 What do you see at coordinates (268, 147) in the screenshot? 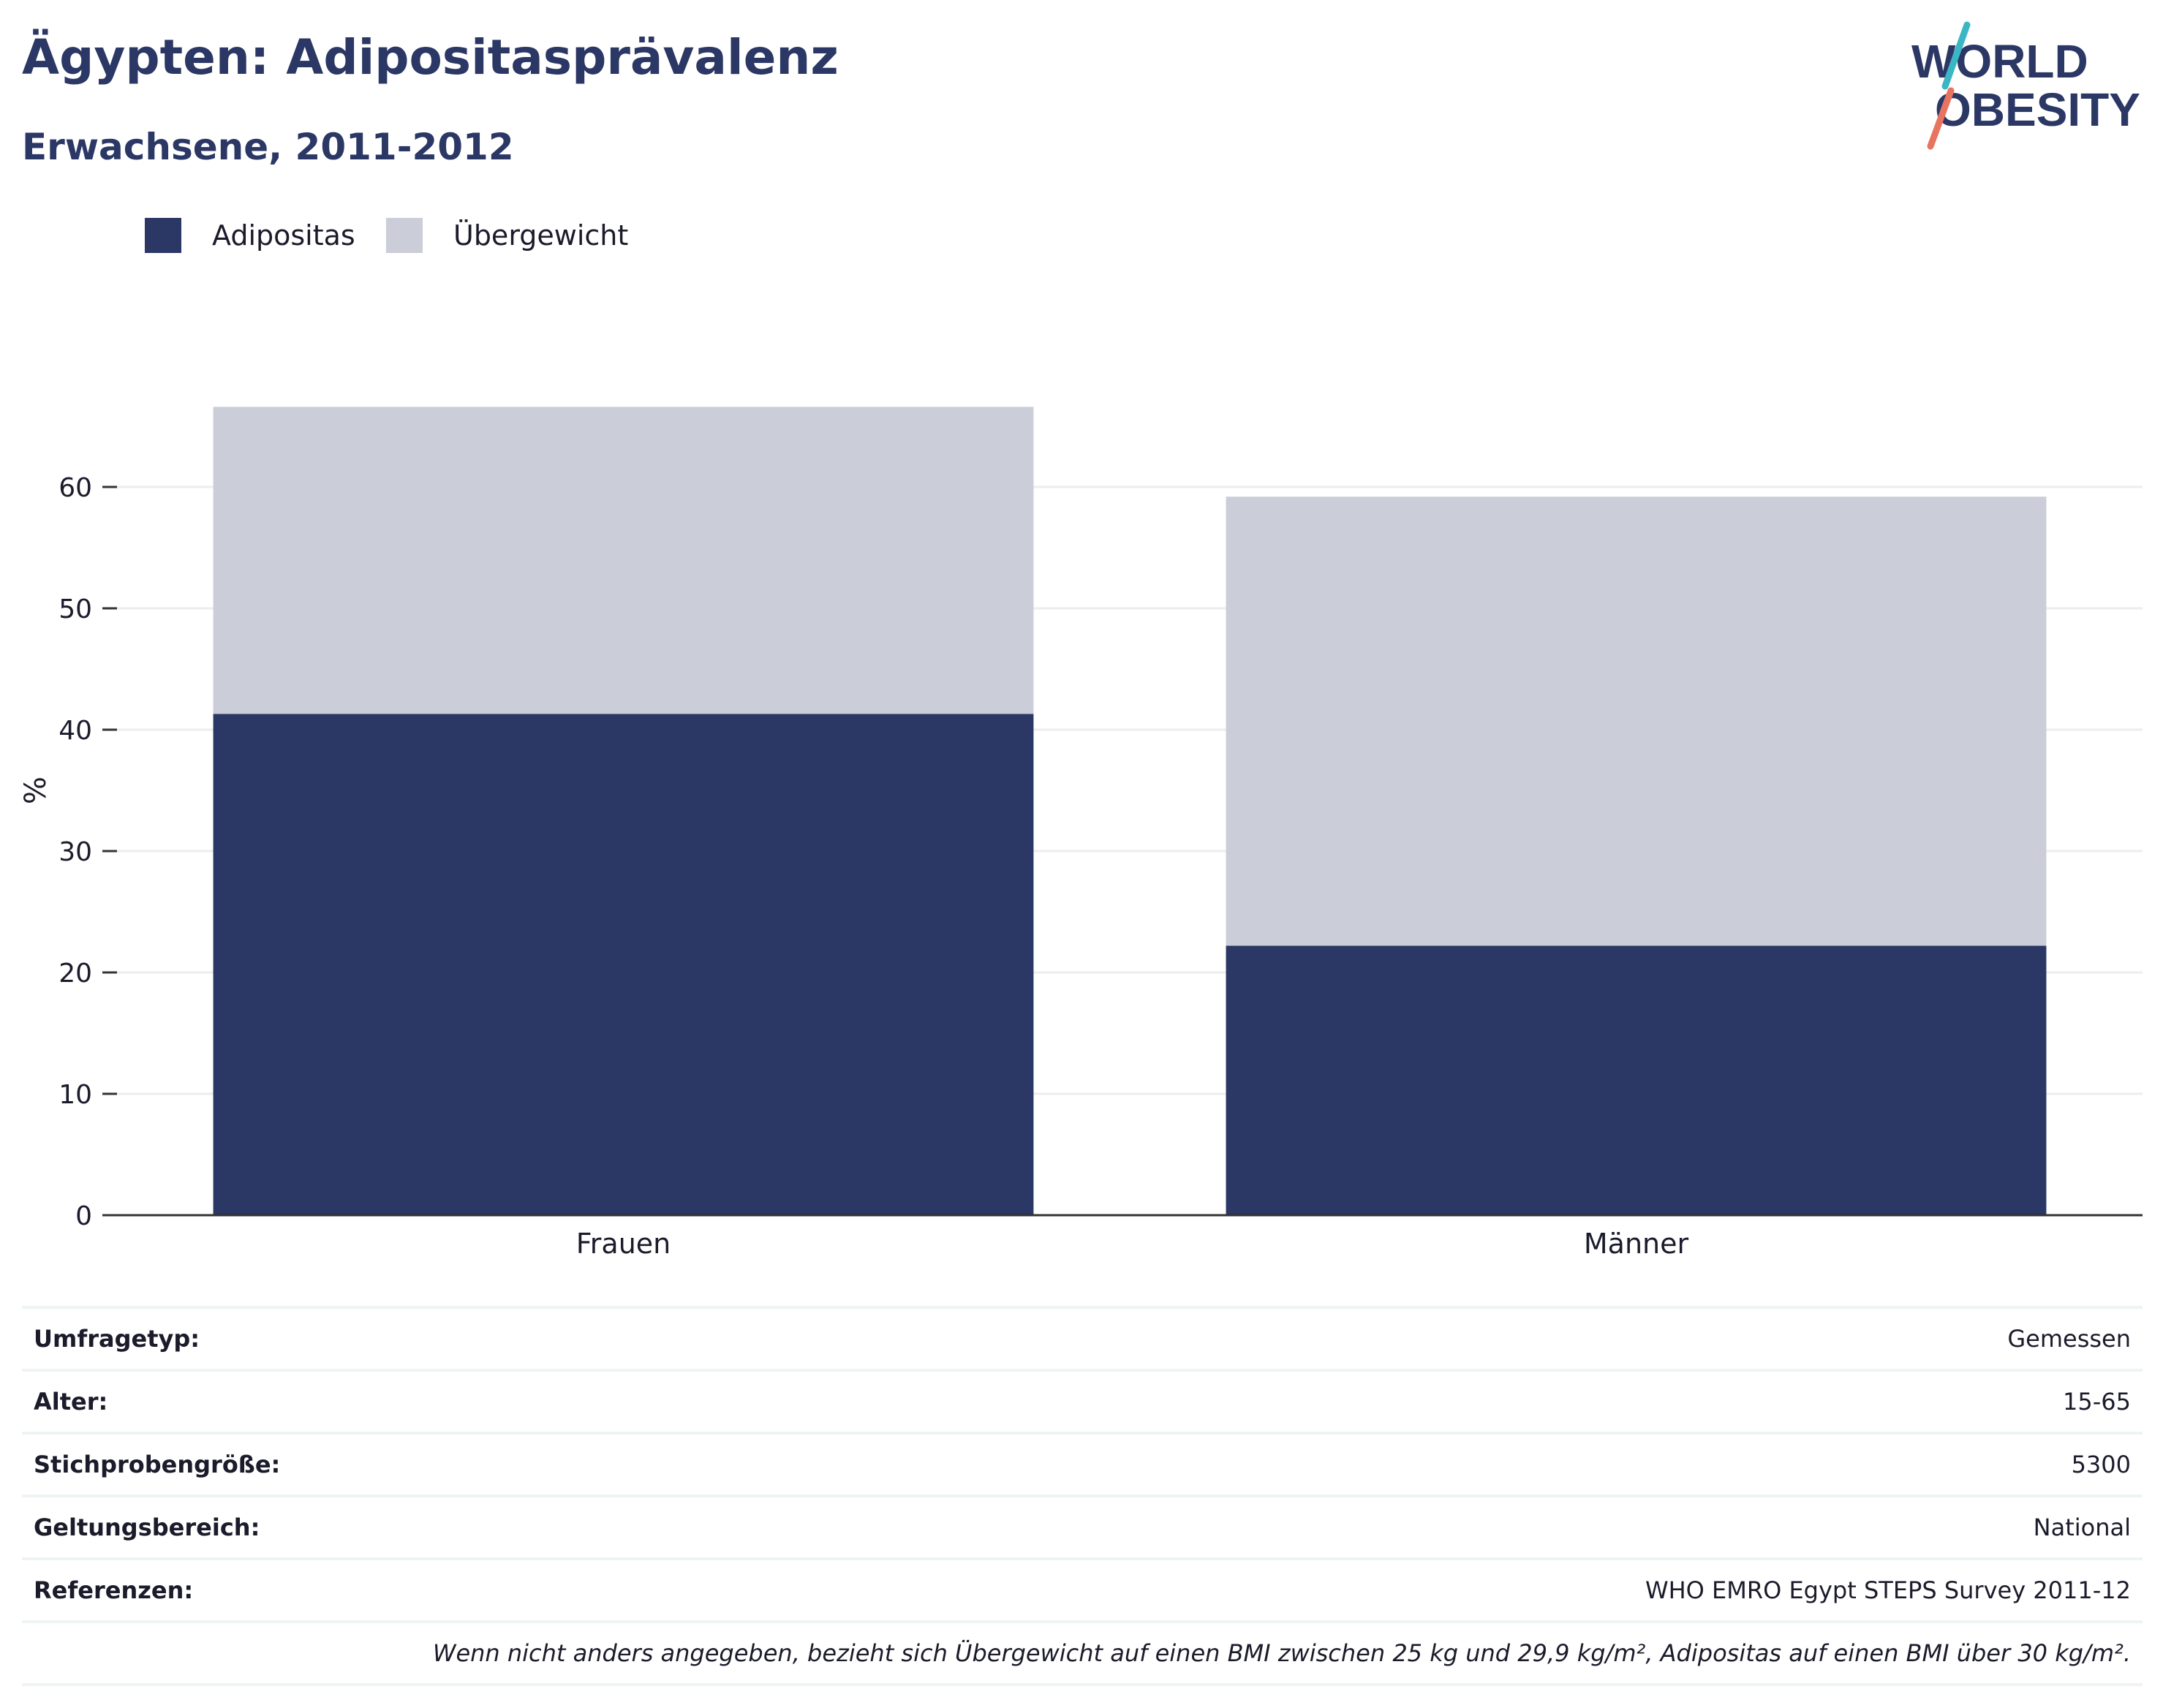
I see `page-subtitle: Erwachsene, 2011-2012` at bounding box center [268, 147].